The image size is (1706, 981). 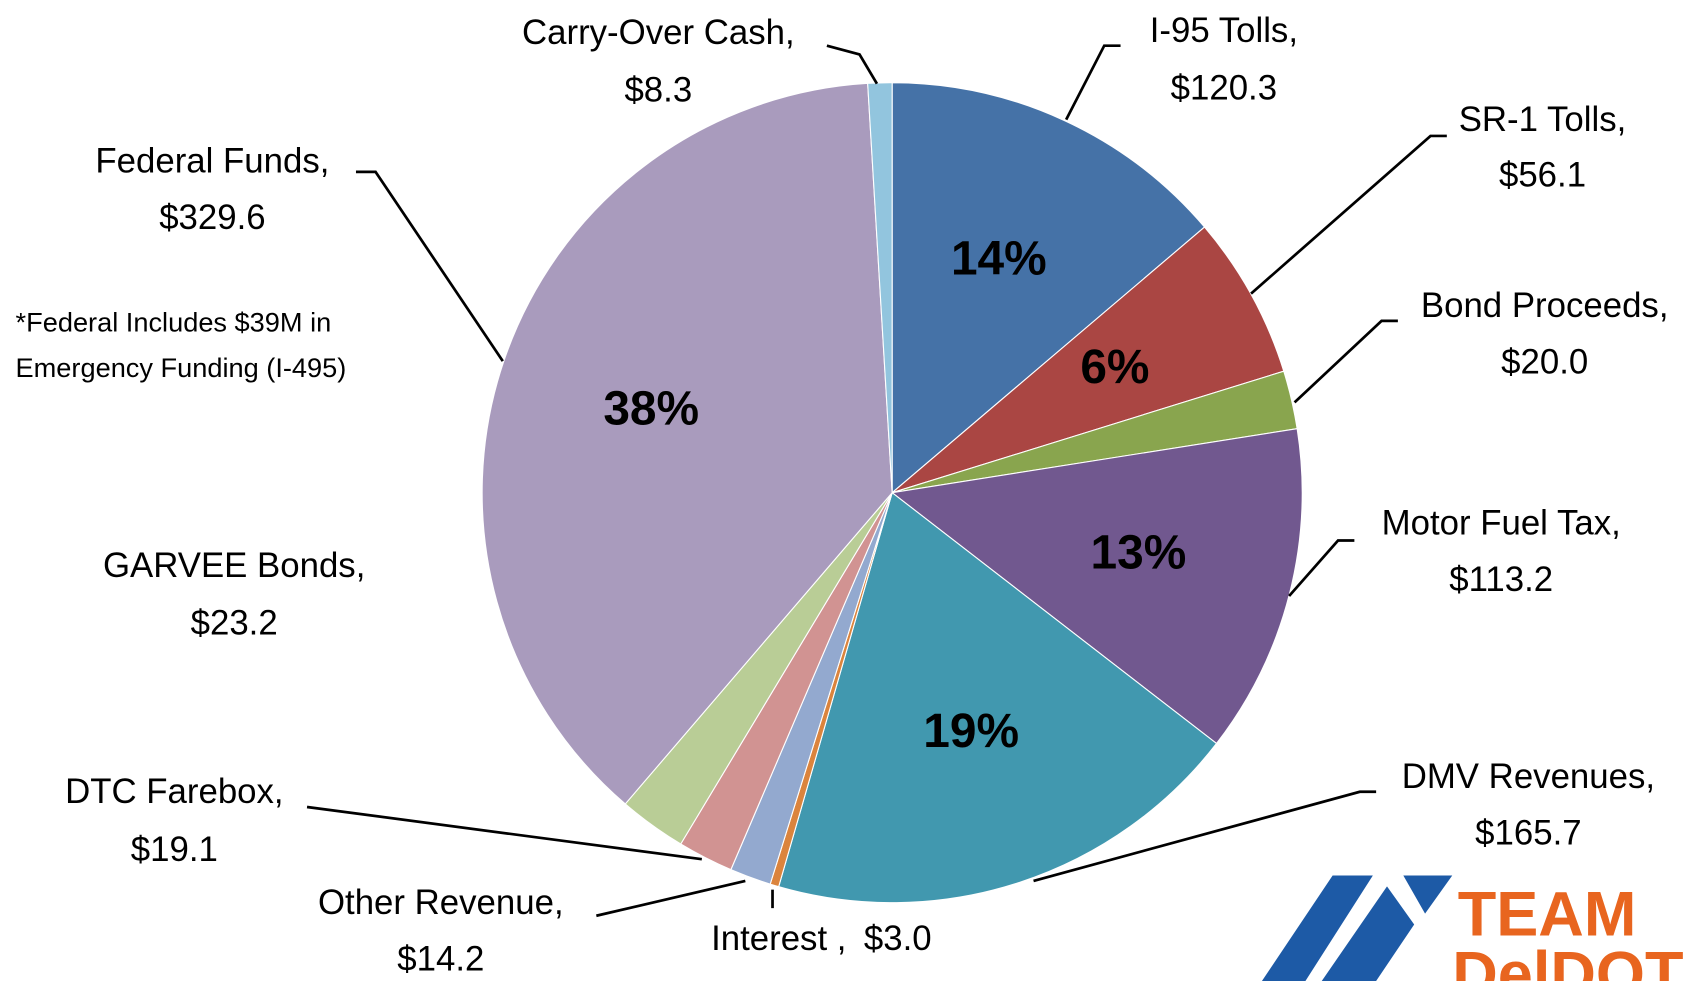 What do you see at coordinates (440, 959) in the screenshot?
I see `value-label: $14.2` at bounding box center [440, 959].